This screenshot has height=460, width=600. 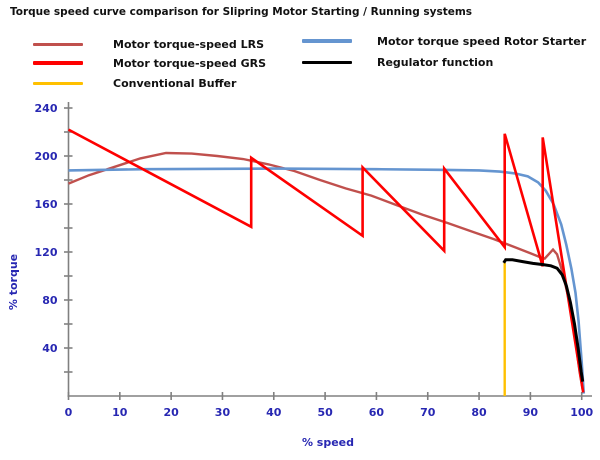 I want to click on legend-label-buffer: Conventional Buffer, so click(x=175, y=83).